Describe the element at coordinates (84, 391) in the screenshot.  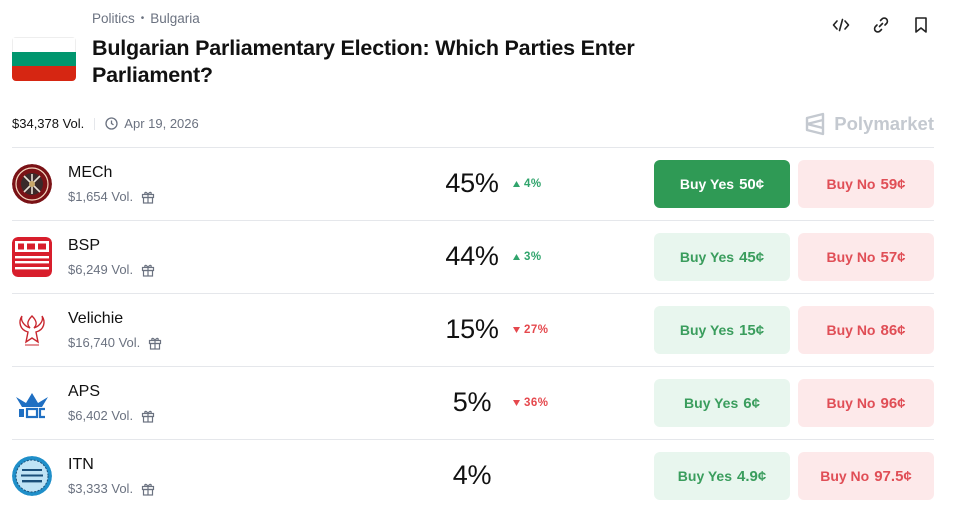
I see `outcome-name: APS` at that location.